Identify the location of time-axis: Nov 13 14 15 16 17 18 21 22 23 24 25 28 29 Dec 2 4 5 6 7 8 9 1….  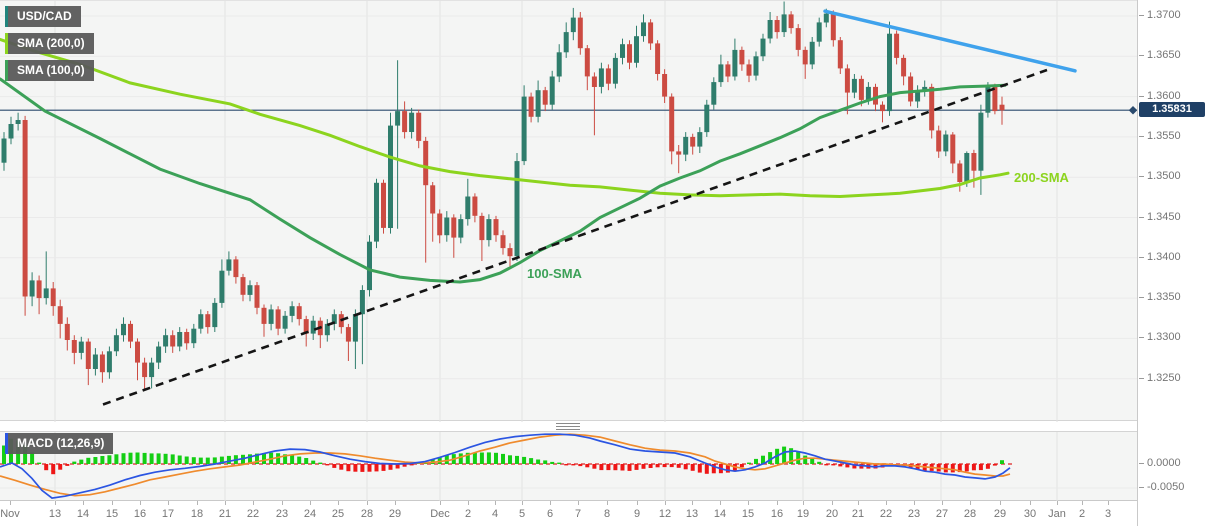
(568, 513).